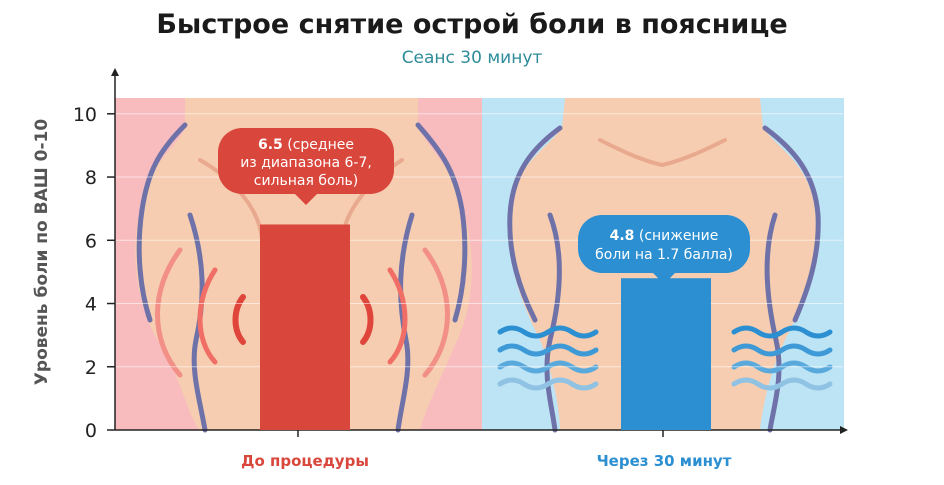 The height and width of the screenshot is (485, 944). I want to click on callout-after-line2: боли на 1.7 балла), so click(664, 255).